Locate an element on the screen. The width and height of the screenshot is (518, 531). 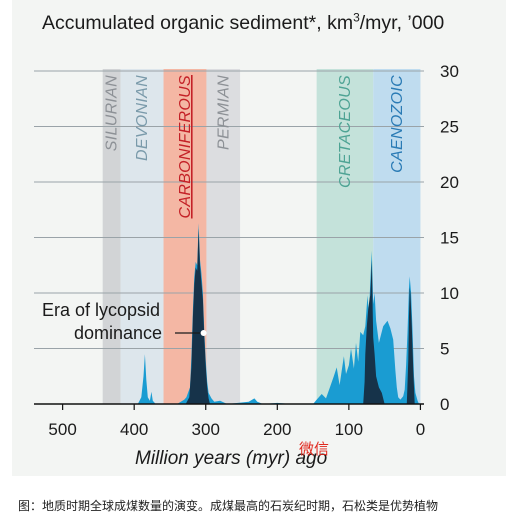
y-tick-label-5: 5 is located at coordinates (444, 349).